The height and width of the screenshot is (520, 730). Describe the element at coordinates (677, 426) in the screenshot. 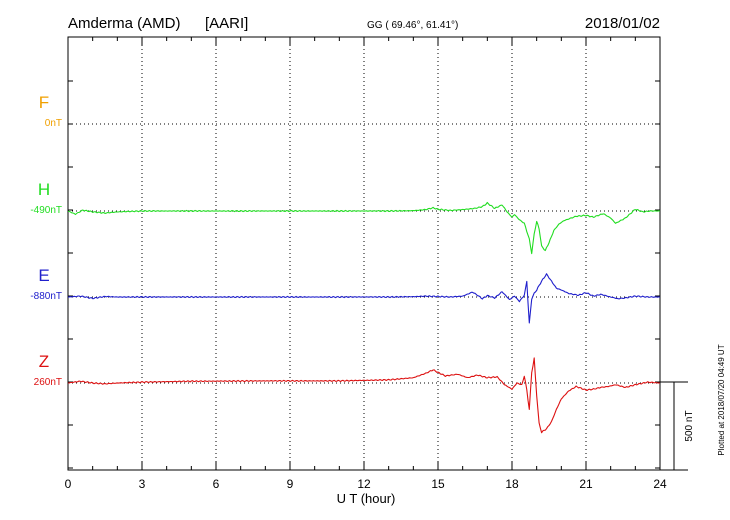

I see `scale-bar: 500 nT` at that location.